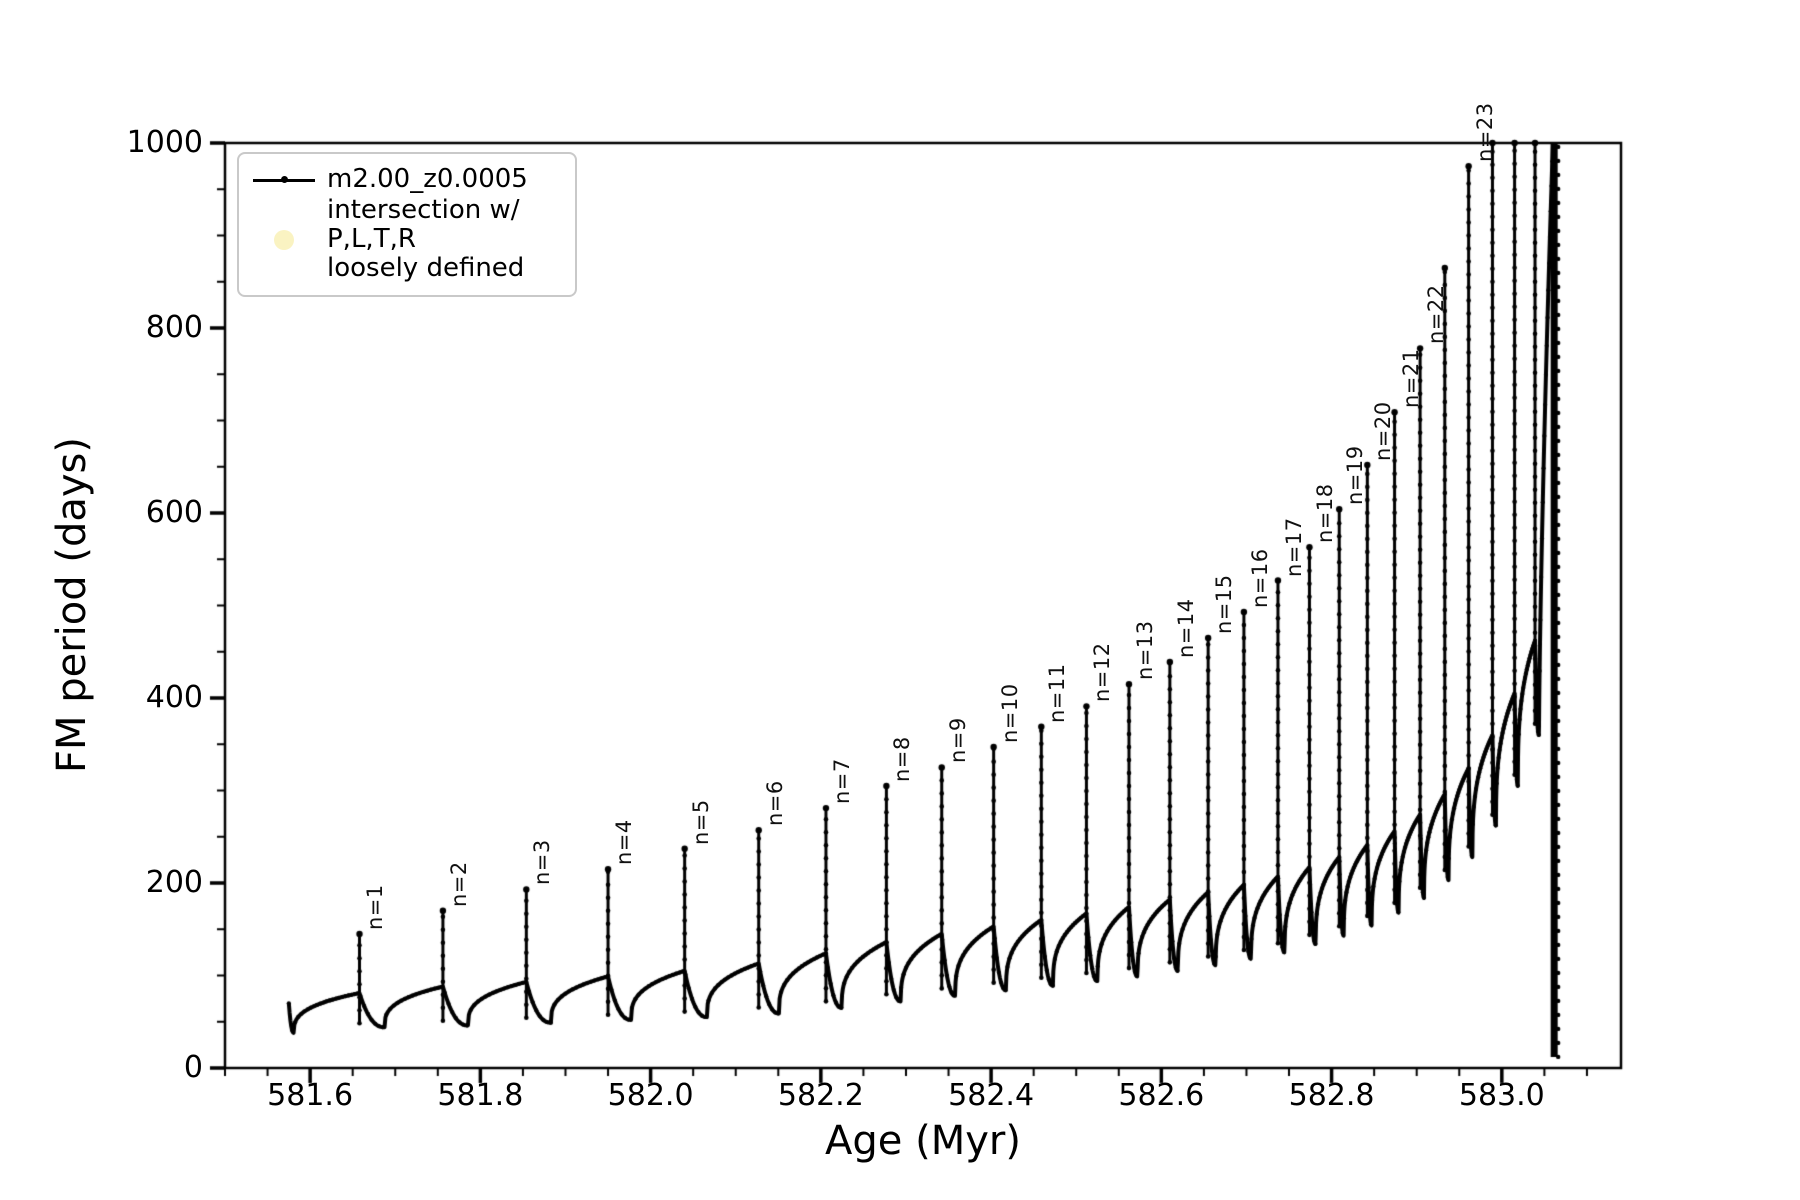 This screenshot has height=1200, width=1800. Describe the element at coordinates (1484, 132) in the screenshot. I see `spike-label: n=23` at that location.